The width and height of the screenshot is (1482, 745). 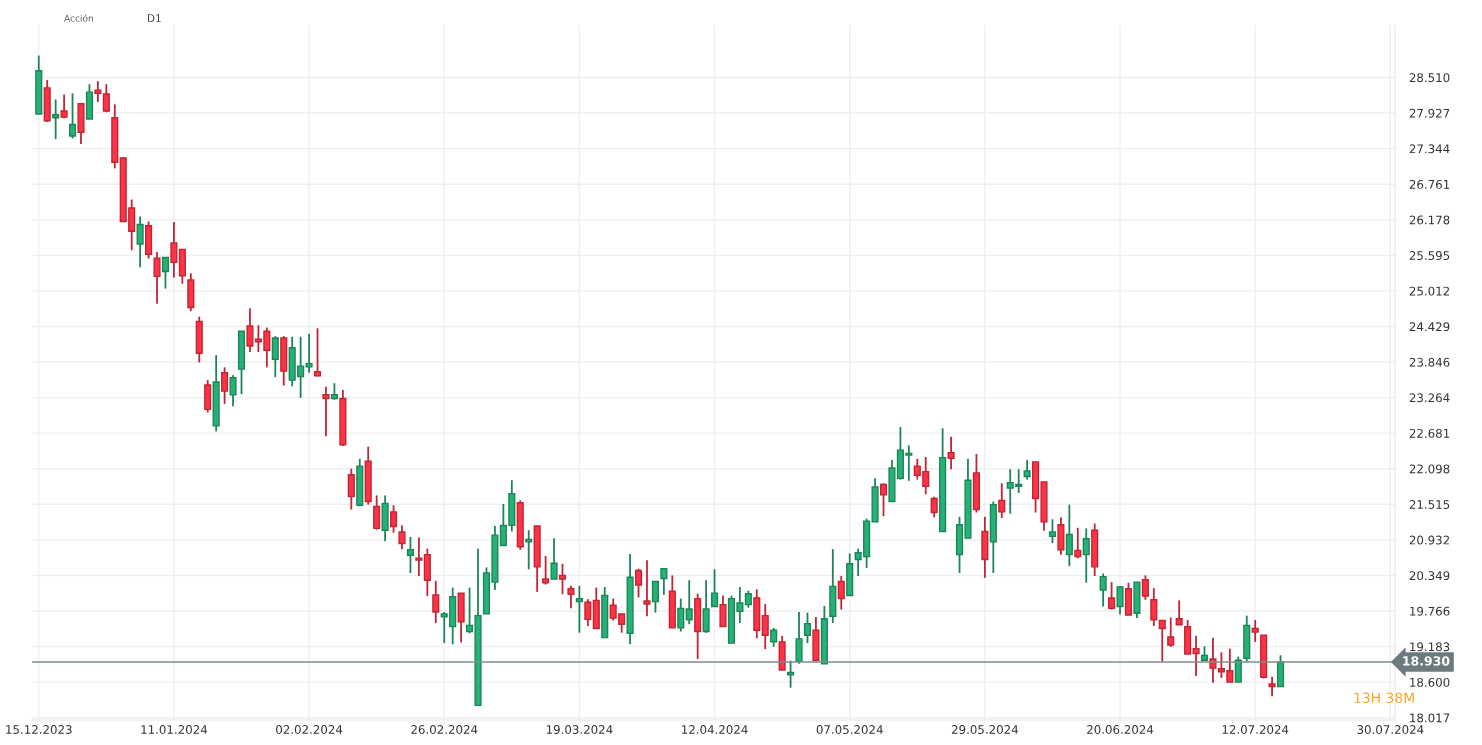 What do you see at coordinates (78, 18) in the screenshot?
I see `chart-title: Acción` at bounding box center [78, 18].